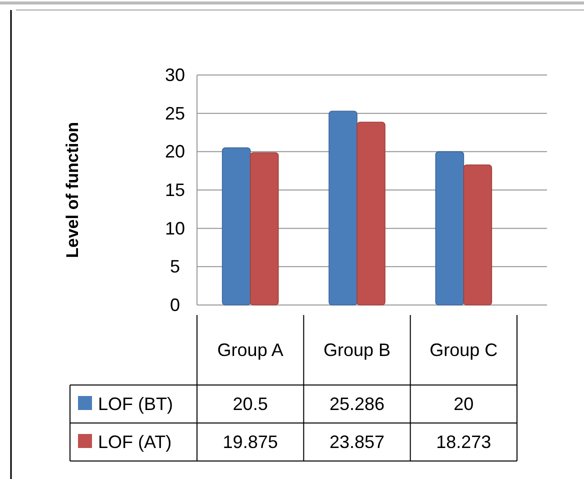  Describe the element at coordinates (357, 442) in the screenshot. I see `data-label: 23.857` at that location.